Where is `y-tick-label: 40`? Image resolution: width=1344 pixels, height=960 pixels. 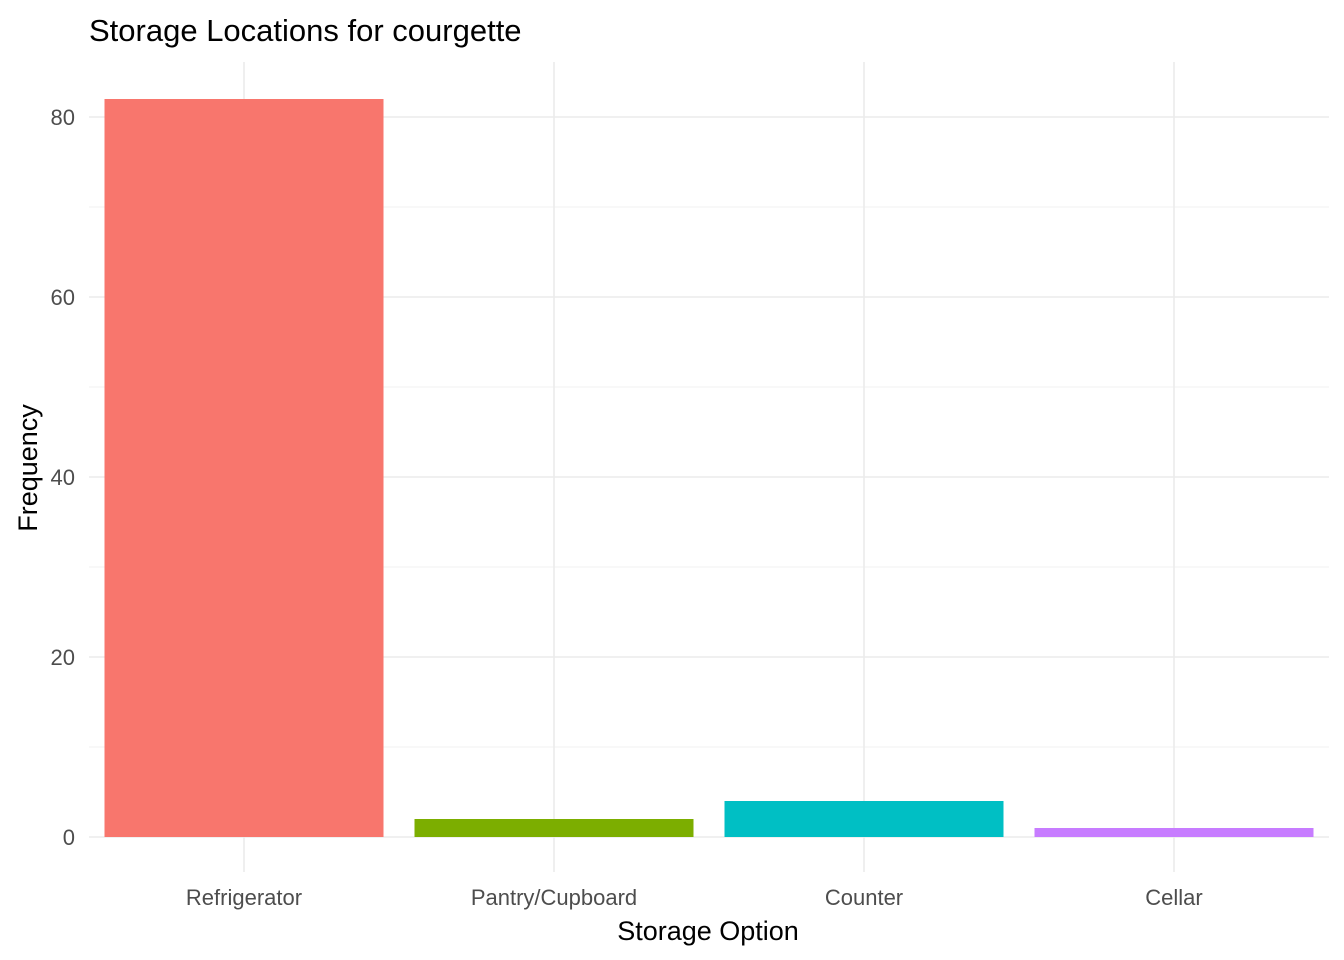 y-tick-label: 40 is located at coordinates (63, 477).